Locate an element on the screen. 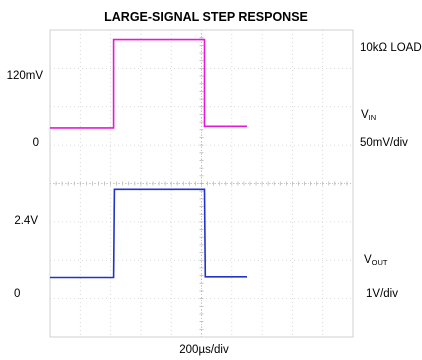 The height and width of the screenshot is (360, 422). vin-level-label: 120mV is located at coordinates (25, 76).